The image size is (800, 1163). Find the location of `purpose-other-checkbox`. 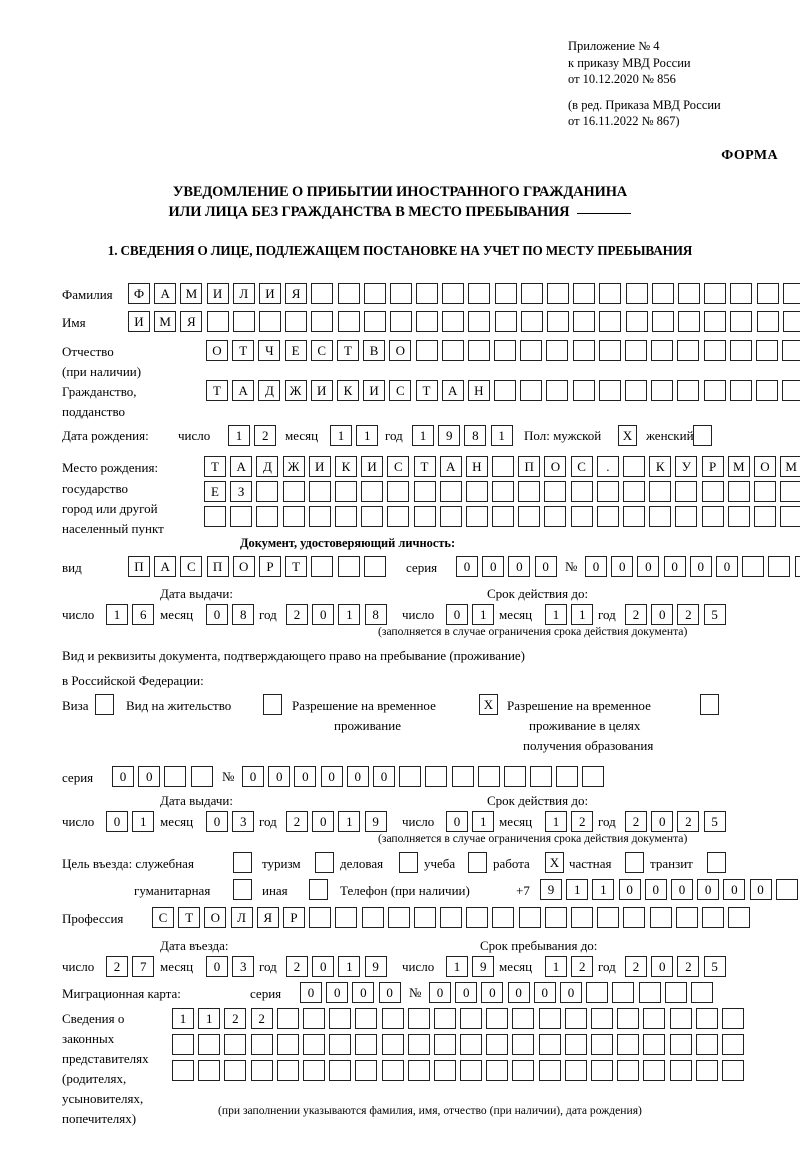

purpose-other-checkbox is located at coordinates (318, 889).